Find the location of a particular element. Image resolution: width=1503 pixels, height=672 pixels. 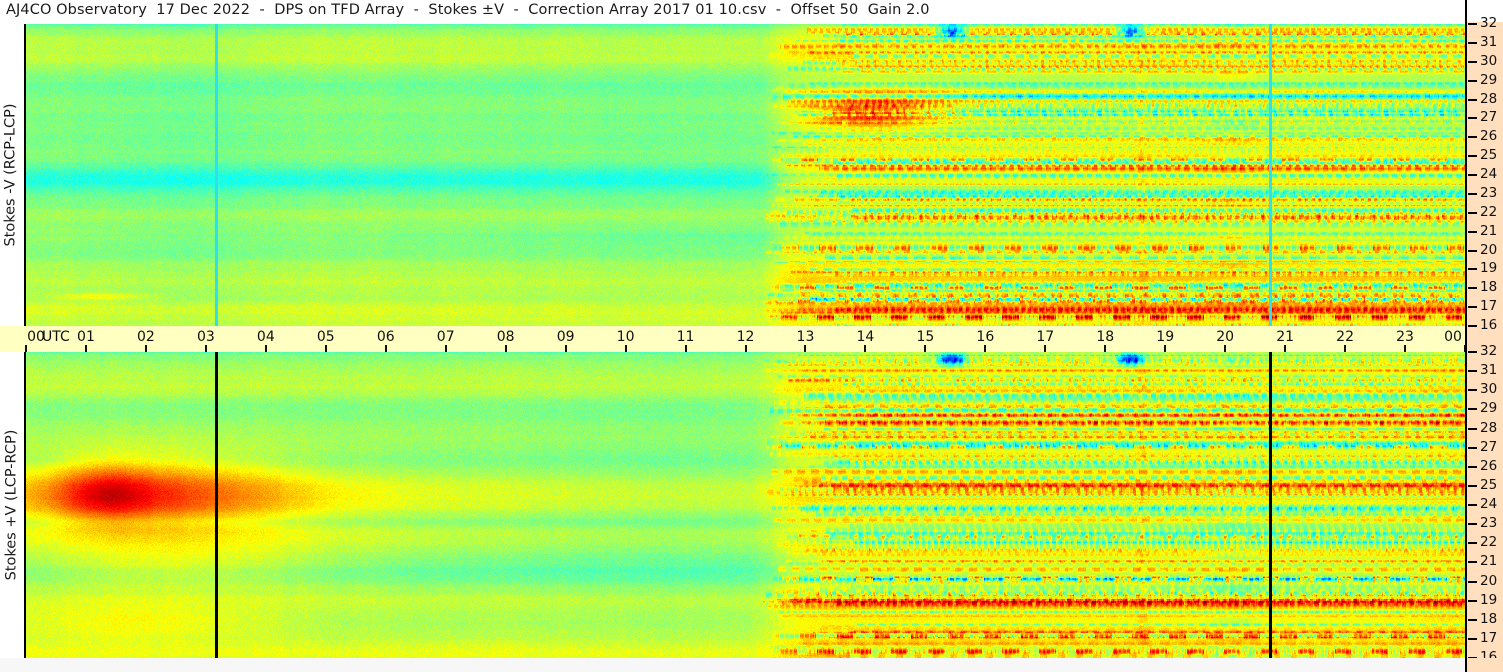

time-tick-label: 20 is located at coordinates (1225, 337).